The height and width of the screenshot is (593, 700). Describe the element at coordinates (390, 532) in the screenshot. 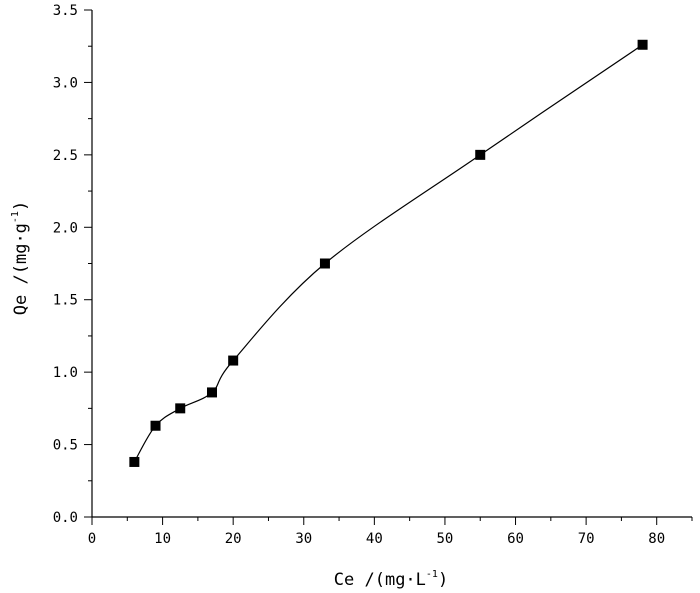

I see `x-ticks: 0 10 20 30 40 50 60 70 80` at that location.